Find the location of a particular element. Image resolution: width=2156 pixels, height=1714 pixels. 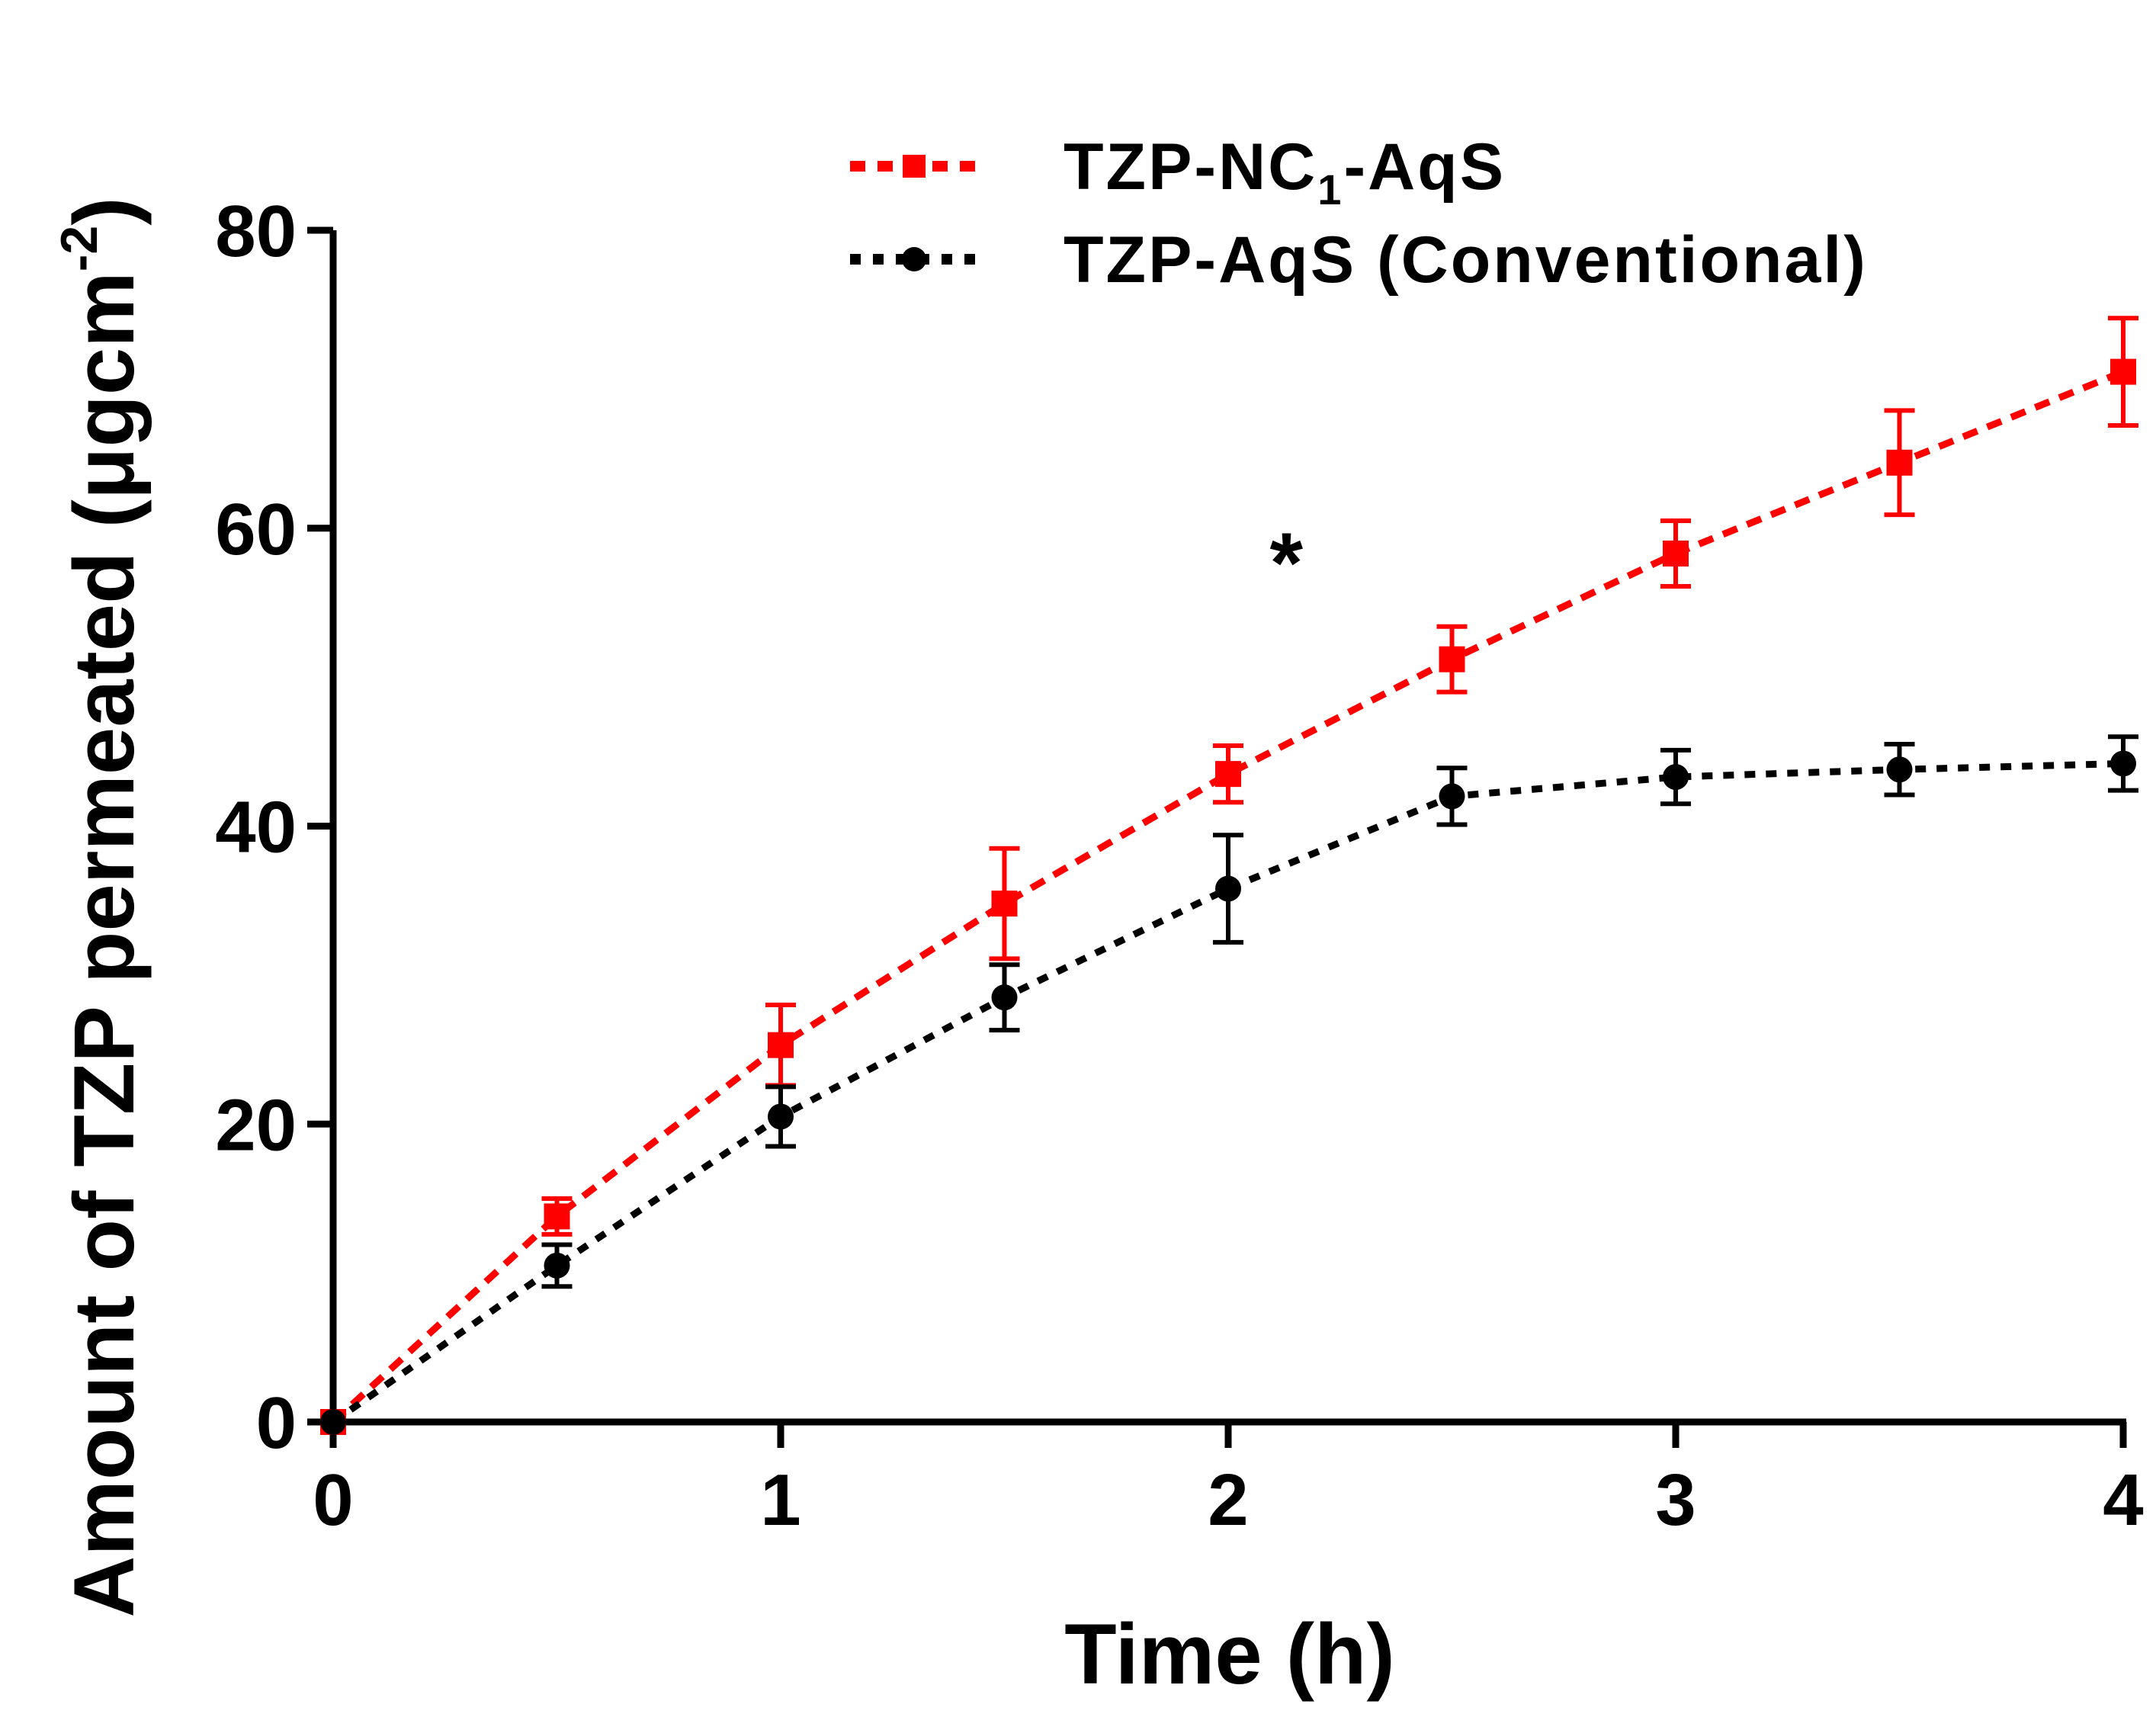

legend-label-nc1-main: TZP-NC is located at coordinates (1191, 167).